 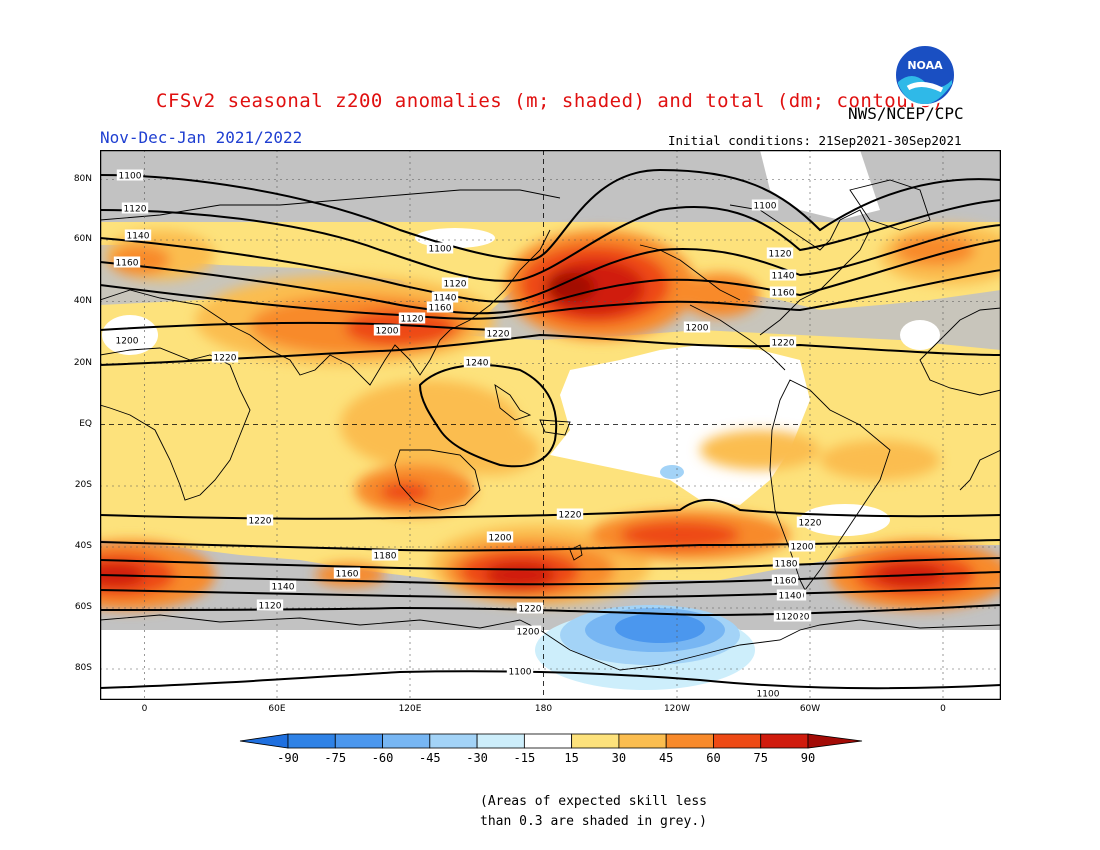 What do you see at coordinates (78, 425) in the screenshot?
I see `latitude-labels: 80N 60N 40N 20N EQ 20S 40S 60S 80S` at bounding box center [78, 425].